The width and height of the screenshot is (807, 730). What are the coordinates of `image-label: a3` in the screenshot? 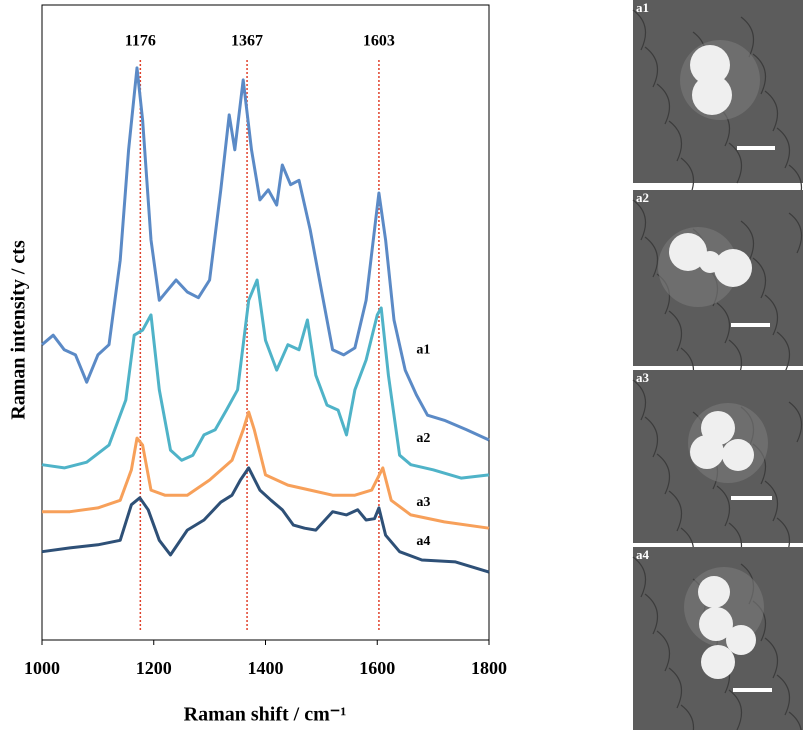 It's located at (643, 377).